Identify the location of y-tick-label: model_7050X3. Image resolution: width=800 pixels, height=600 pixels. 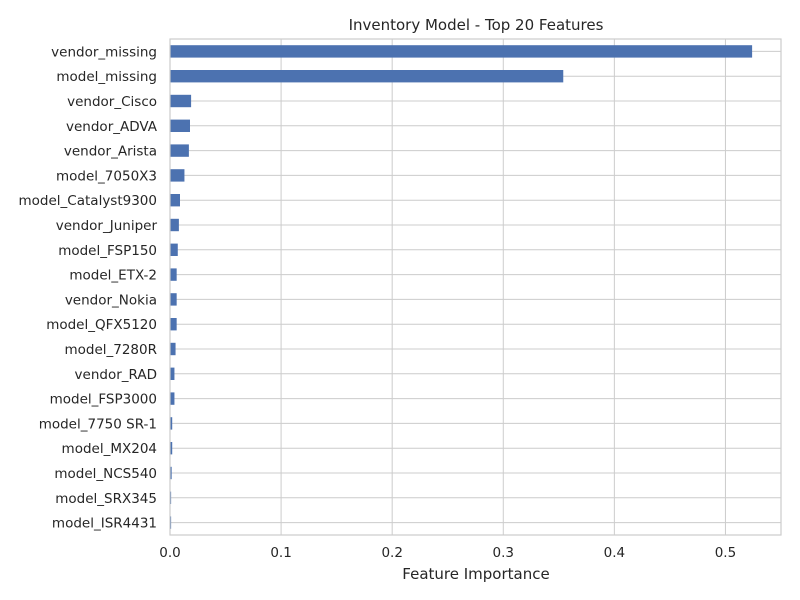
(106, 176).